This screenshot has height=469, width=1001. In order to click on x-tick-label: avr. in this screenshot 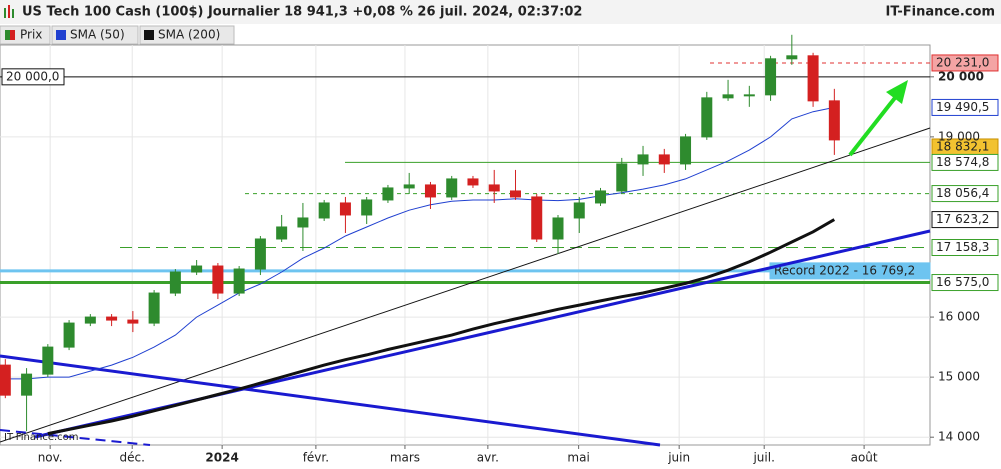, I will do `click(488, 458)`.